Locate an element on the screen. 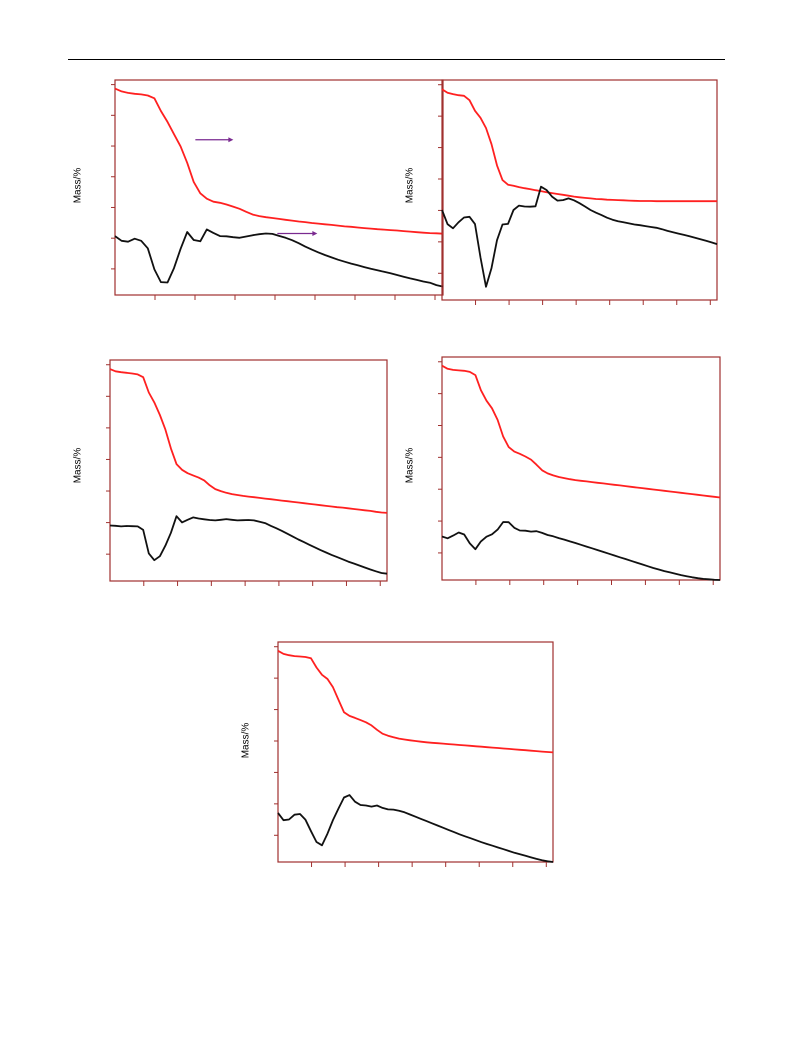 This screenshot has height=1053, width=793. tga-chart-5: Mass/% is located at coordinates (398, 755).